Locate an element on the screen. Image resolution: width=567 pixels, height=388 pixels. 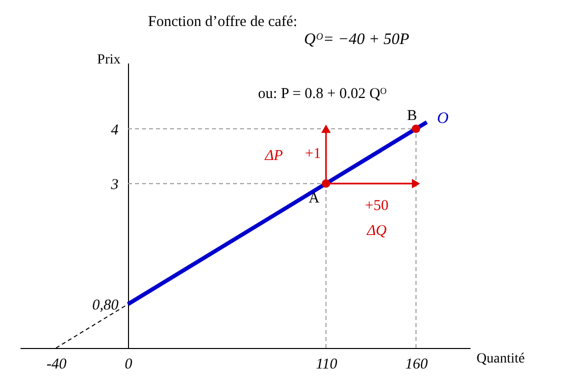
x-tick-label: -40 is located at coordinates (56, 364).